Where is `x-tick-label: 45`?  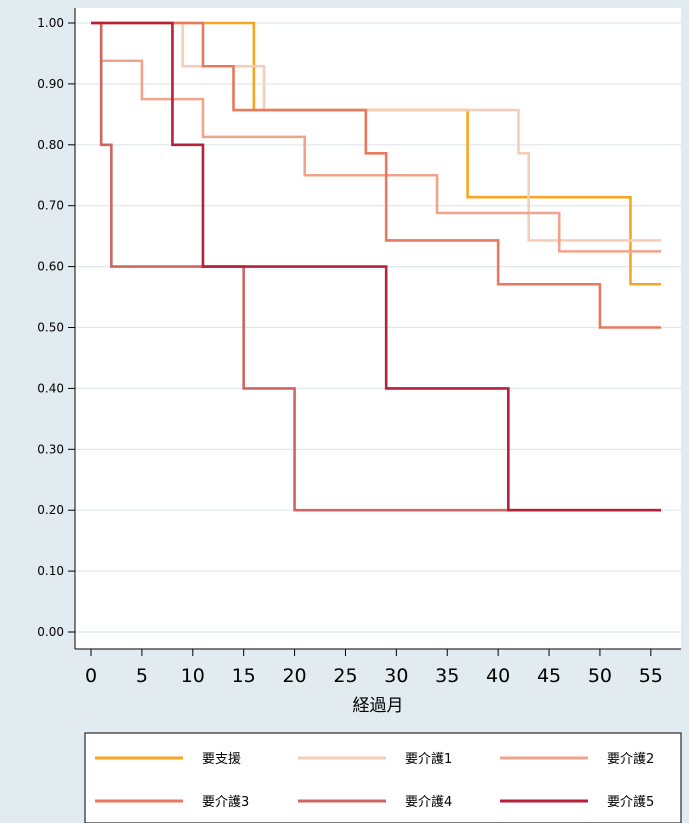
x-tick-label: 45 is located at coordinates (549, 676).